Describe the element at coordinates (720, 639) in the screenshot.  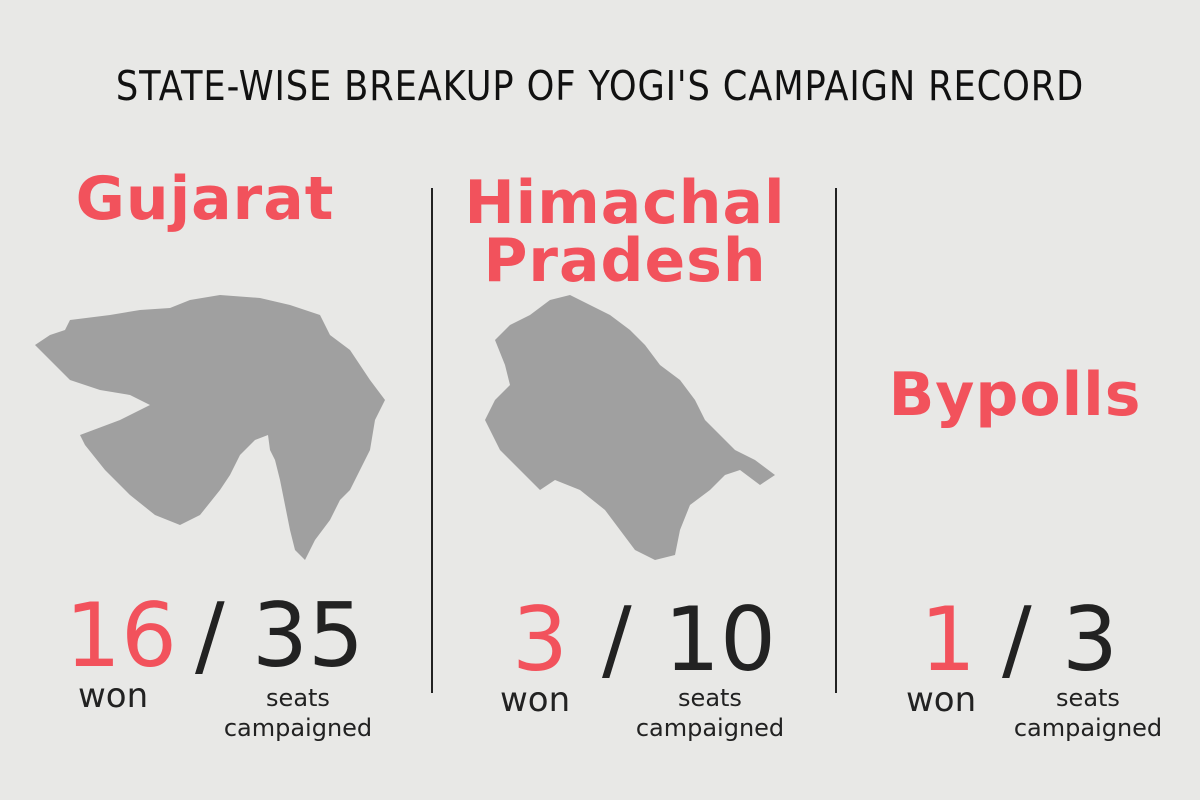
I see `total-seats: 10` at that location.